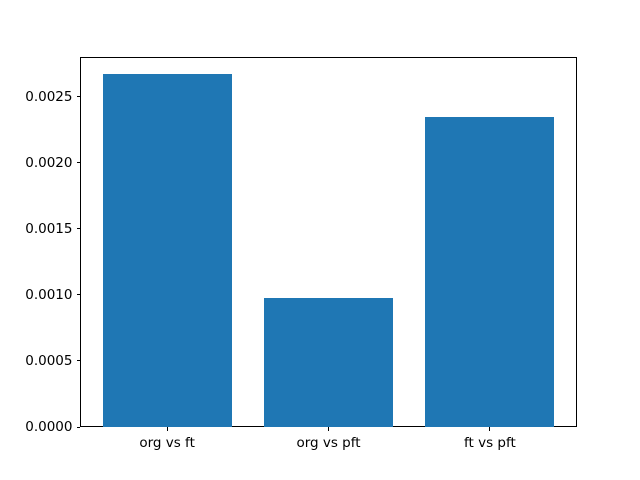 This screenshot has width=640, height=480. I want to click on y-tick-label: 0.0015, so click(49, 228).